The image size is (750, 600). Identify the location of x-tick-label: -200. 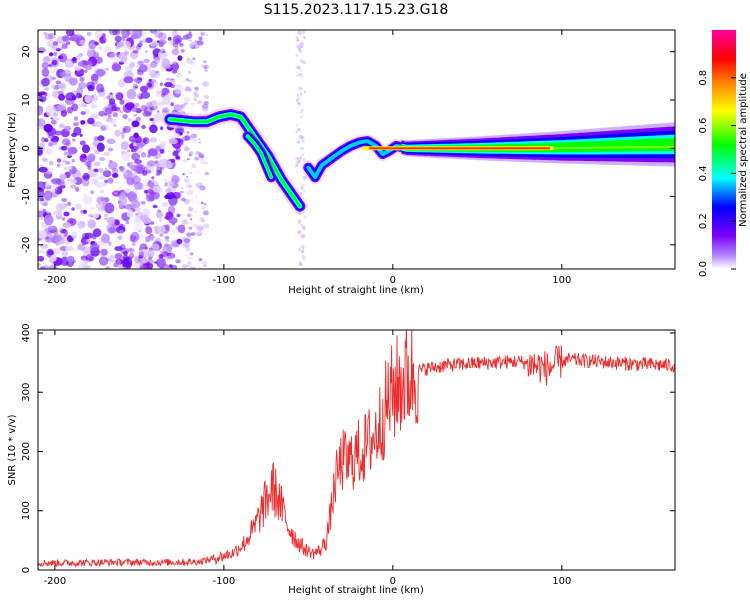
(55, 581).